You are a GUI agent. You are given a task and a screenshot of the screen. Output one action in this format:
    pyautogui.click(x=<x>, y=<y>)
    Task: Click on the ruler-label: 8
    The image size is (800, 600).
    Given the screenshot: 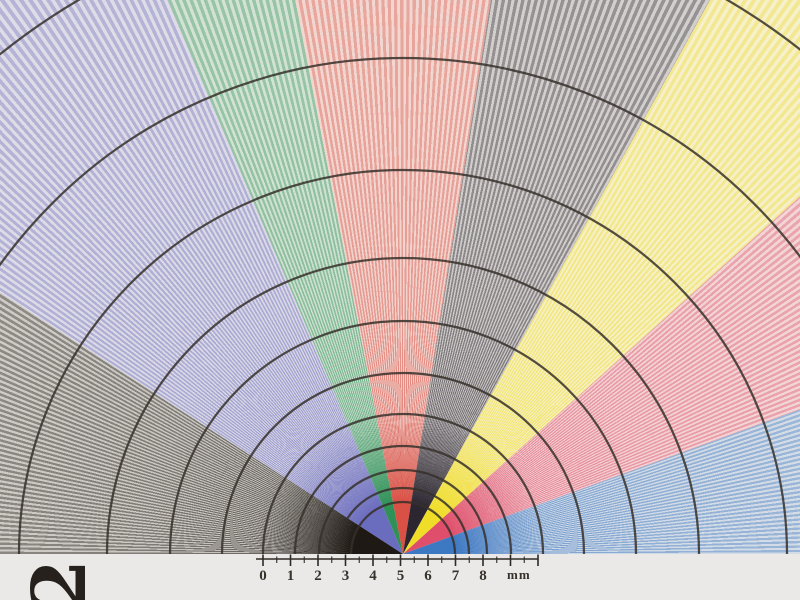 What is the action you would take?
    pyautogui.click(x=483, y=576)
    